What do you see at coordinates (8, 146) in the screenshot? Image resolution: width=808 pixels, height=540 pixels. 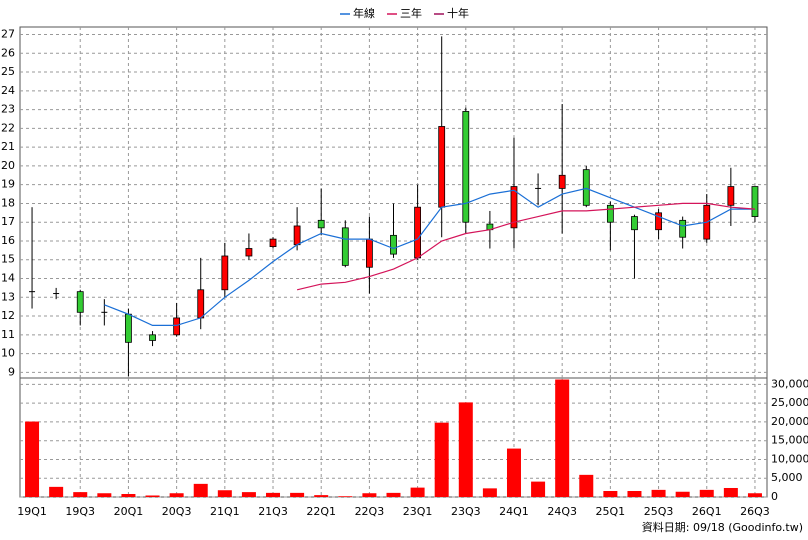 I see `y-tick-label: 21` at bounding box center [8, 146].